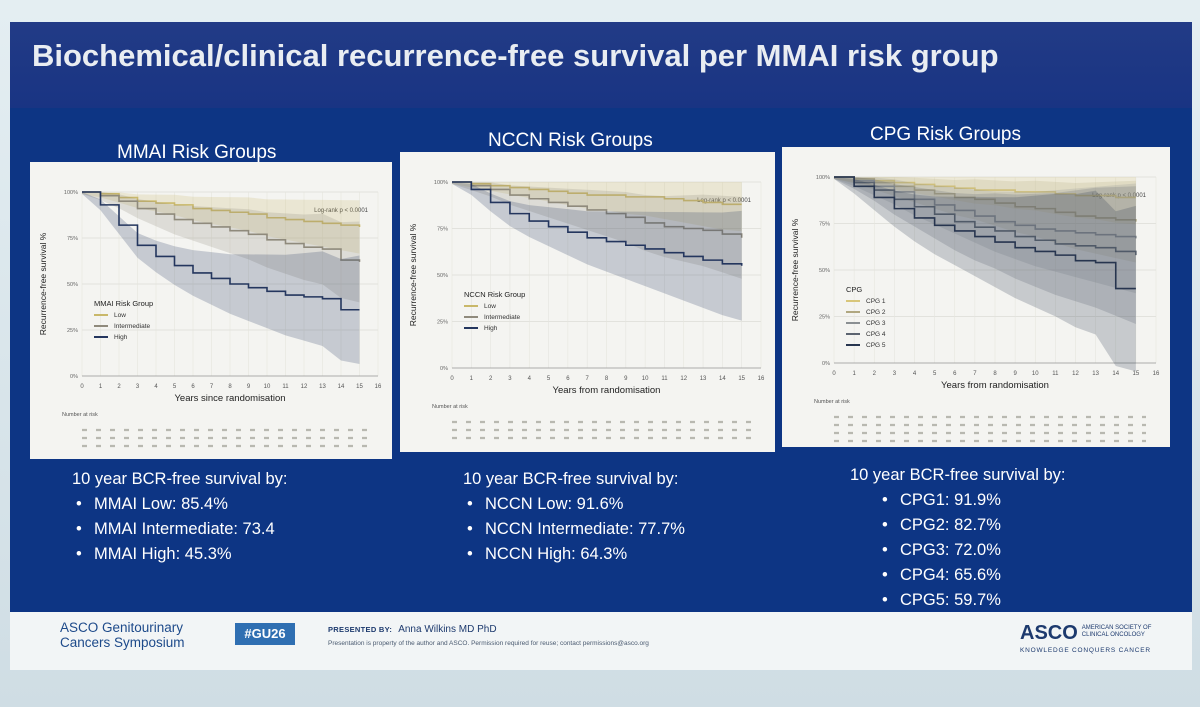  What do you see at coordinates (175, 387) in the screenshot?
I see `x-tick-label: 5` at bounding box center [175, 387].